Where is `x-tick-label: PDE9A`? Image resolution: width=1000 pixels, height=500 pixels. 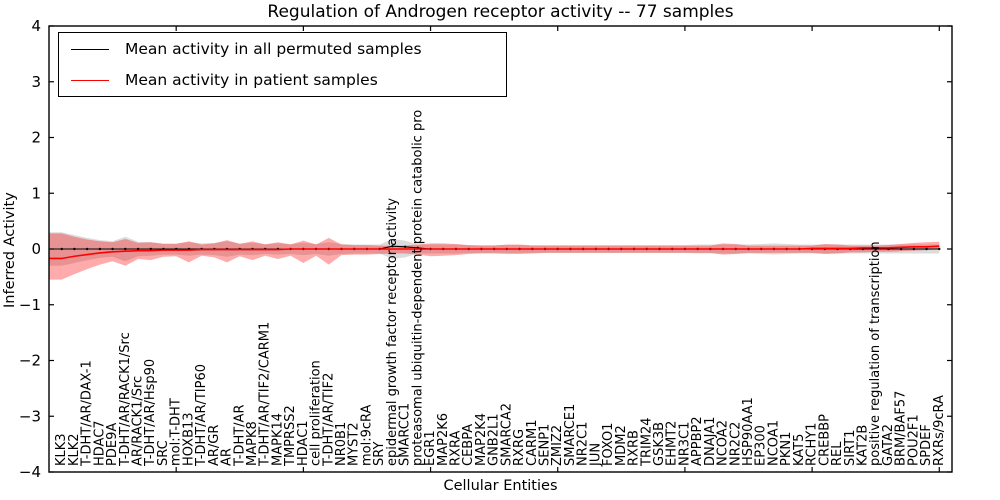 x-tick-label: PDE9A is located at coordinates (112, 444).